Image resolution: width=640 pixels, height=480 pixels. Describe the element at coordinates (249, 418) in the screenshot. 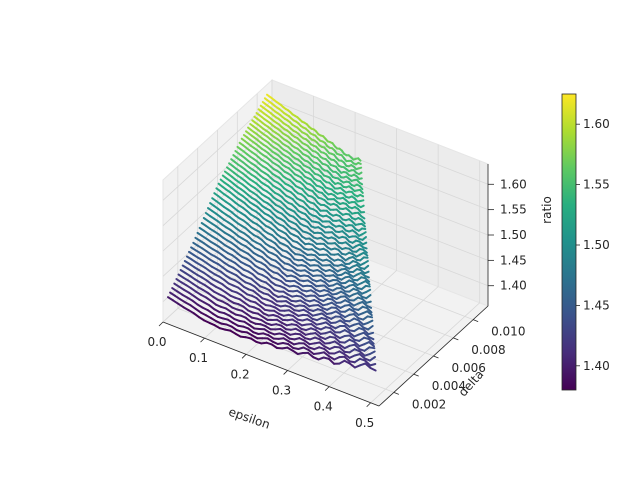

I see `x-axis-label: epsilon` at that location.